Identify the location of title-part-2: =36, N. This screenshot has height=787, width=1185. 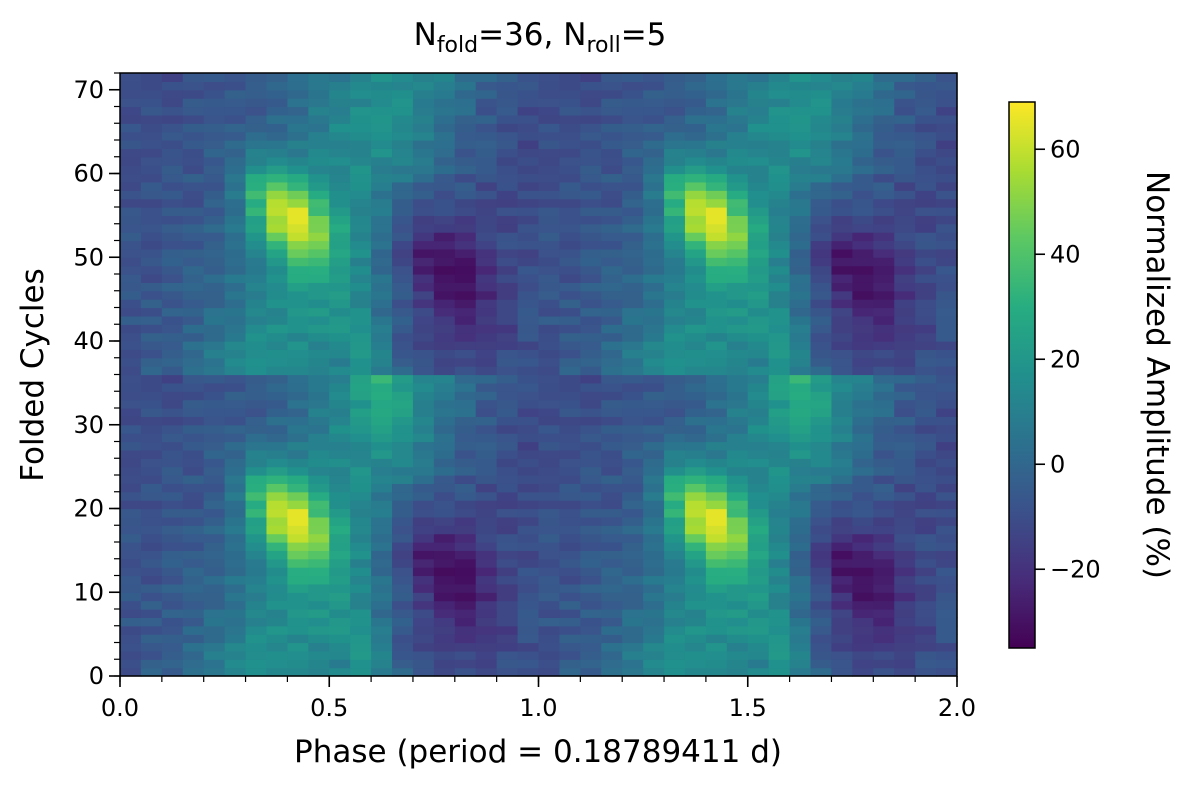
(532, 35).